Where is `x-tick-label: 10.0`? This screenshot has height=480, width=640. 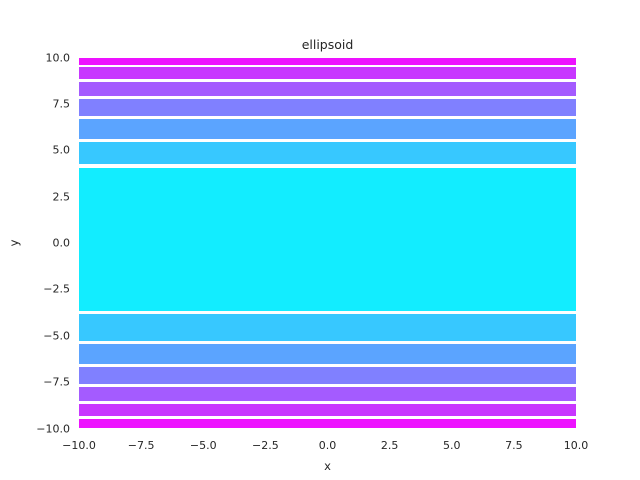
x-tick-label: 10.0 is located at coordinates (576, 445).